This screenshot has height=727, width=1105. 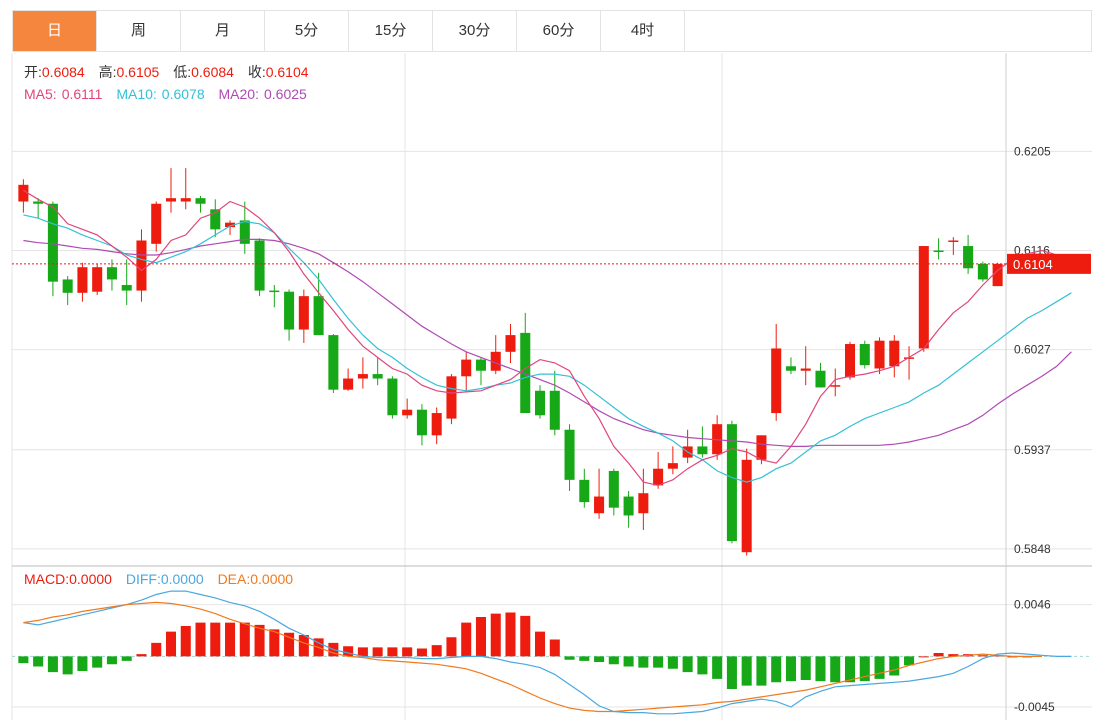 I want to click on macd-value: 0.0000, so click(x=90, y=579).